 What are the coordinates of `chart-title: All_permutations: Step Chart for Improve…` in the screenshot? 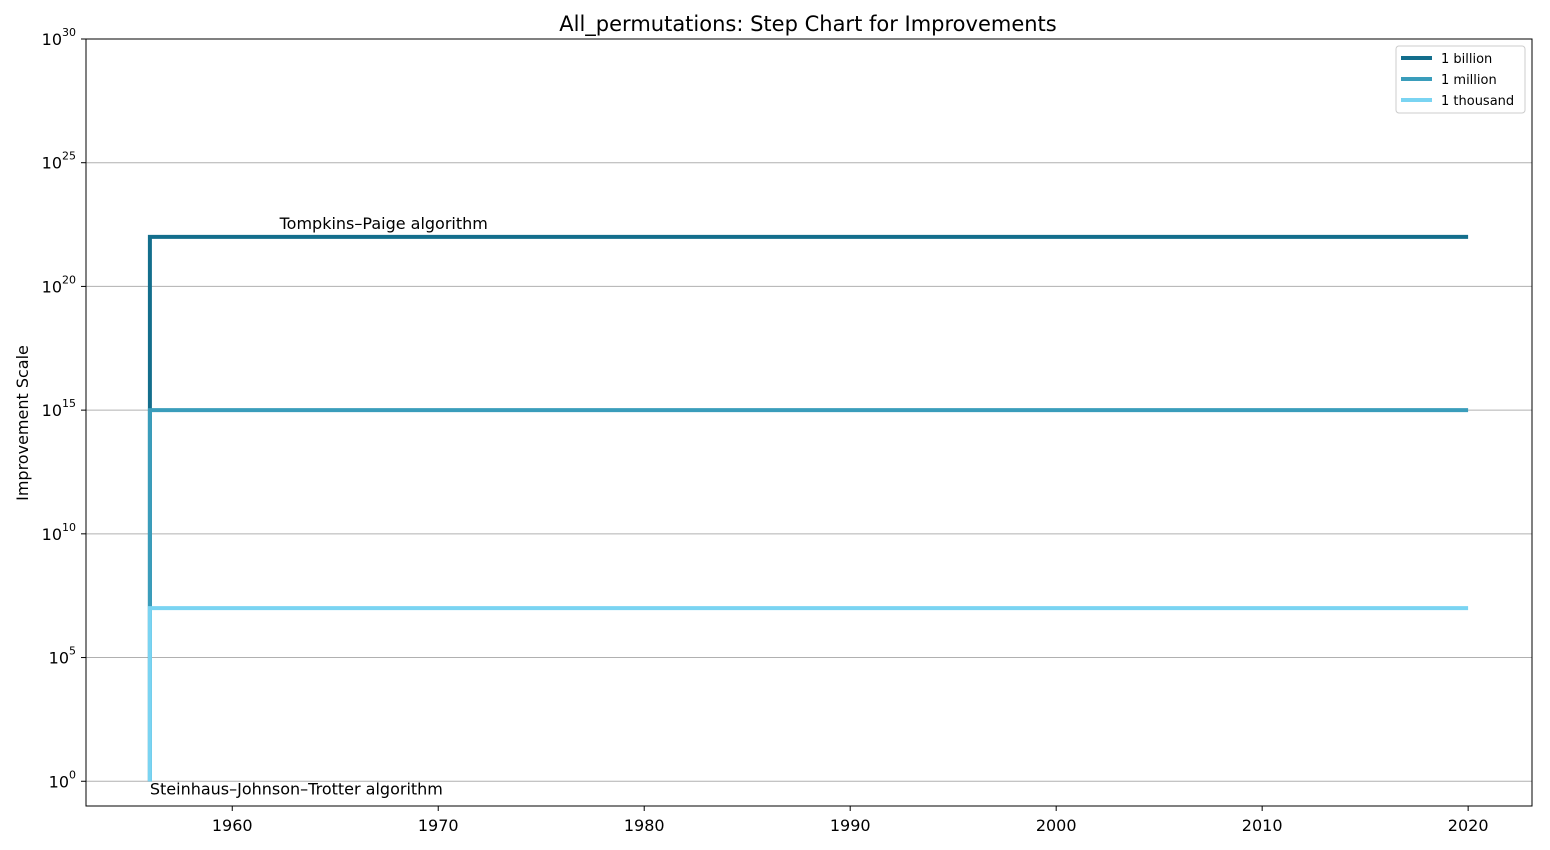 It's located at (807, 24).